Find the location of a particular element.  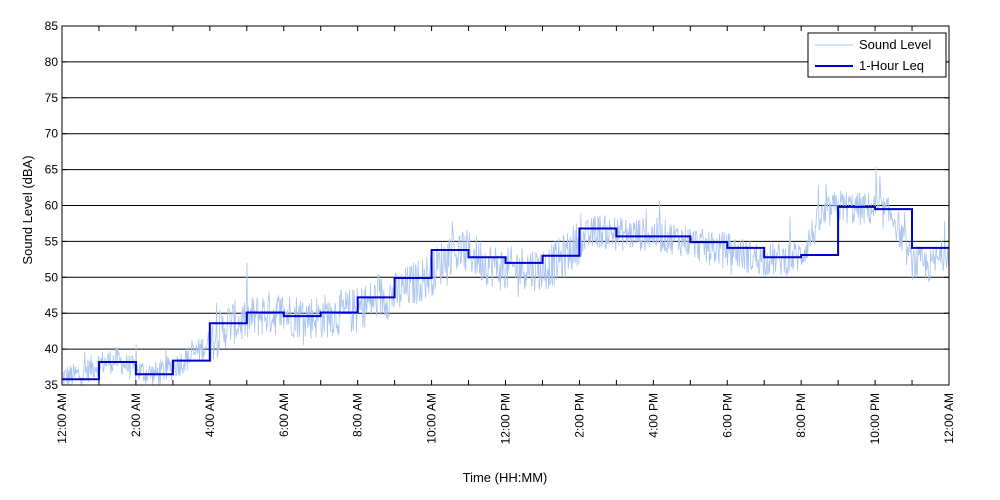

legend-label-sound-level: Sound Level is located at coordinates (895, 44).